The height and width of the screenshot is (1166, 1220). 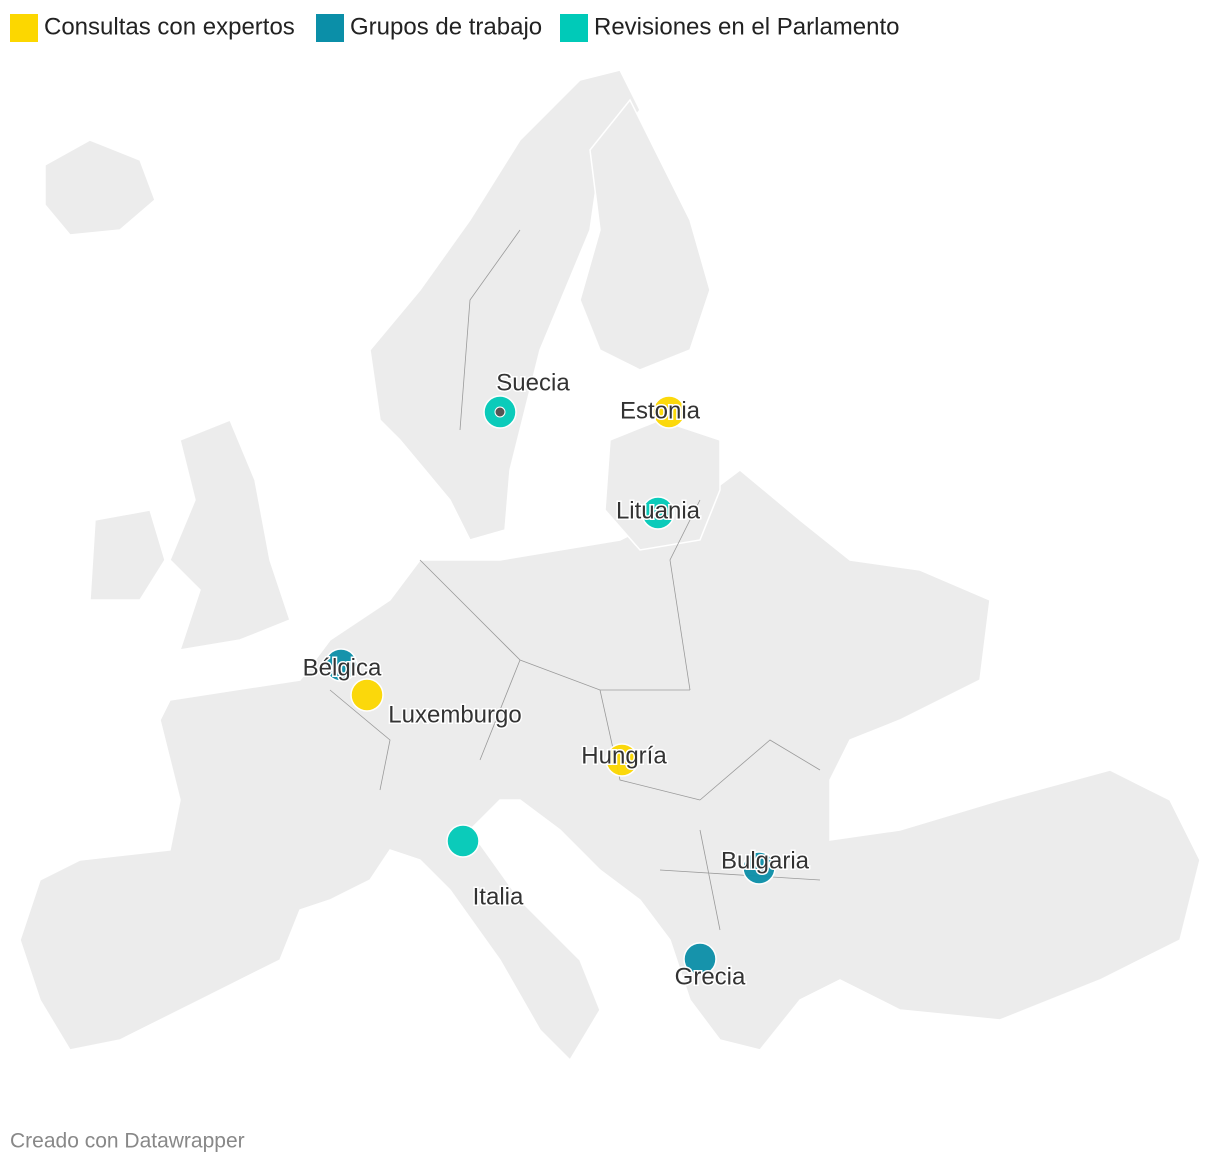 I want to click on footer: Creado con Datawrapper, so click(x=127, y=1141).